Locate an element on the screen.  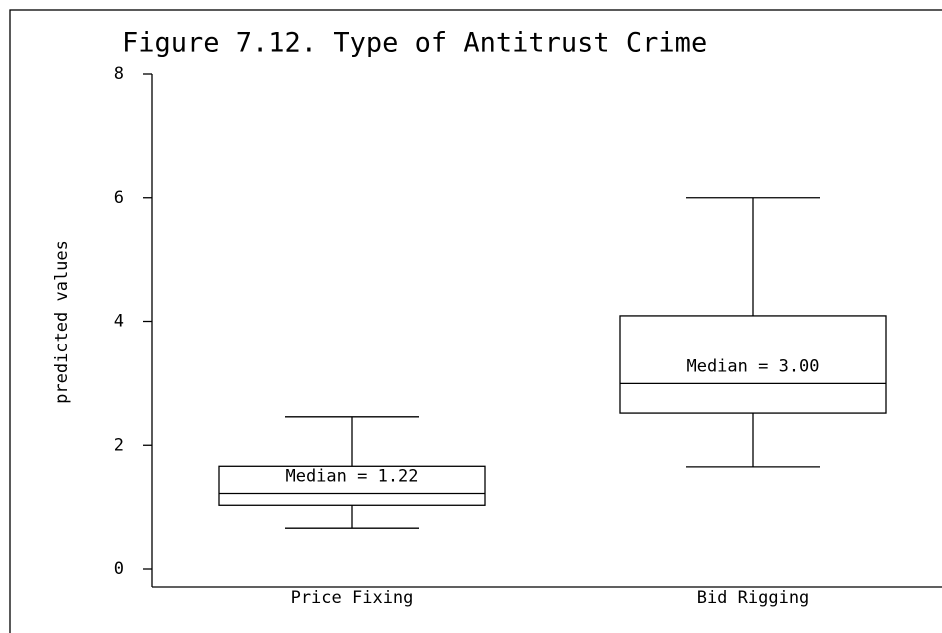
y-tick-label: 0 is located at coordinates (119, 569).